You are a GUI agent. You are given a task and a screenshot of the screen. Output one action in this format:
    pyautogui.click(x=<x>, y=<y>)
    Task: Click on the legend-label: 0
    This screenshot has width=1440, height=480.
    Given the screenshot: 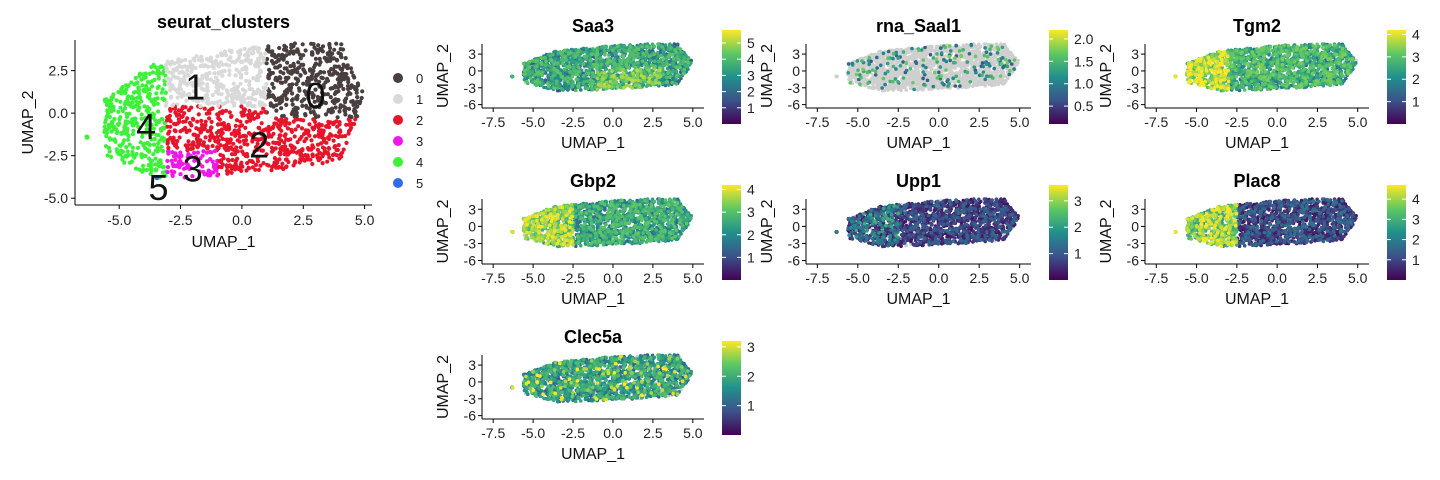 What is the action you would take?
    pyautogui.click(x=419, y=78)
    